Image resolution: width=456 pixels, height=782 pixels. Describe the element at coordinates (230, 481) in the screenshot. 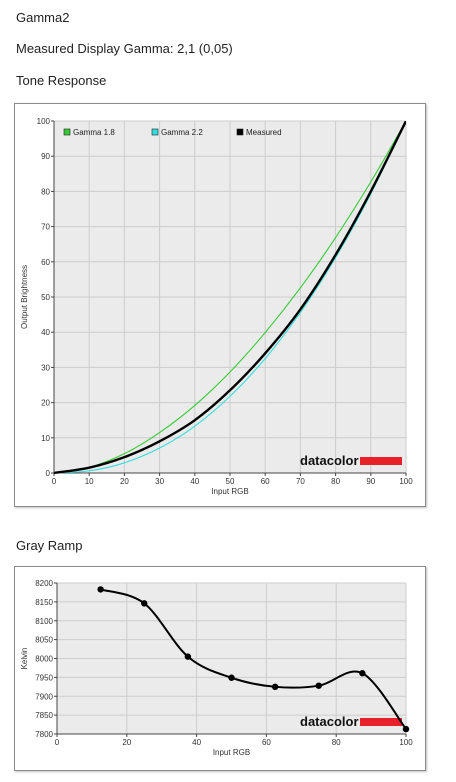

I see `tone-x-tick-label: 50` at that location.